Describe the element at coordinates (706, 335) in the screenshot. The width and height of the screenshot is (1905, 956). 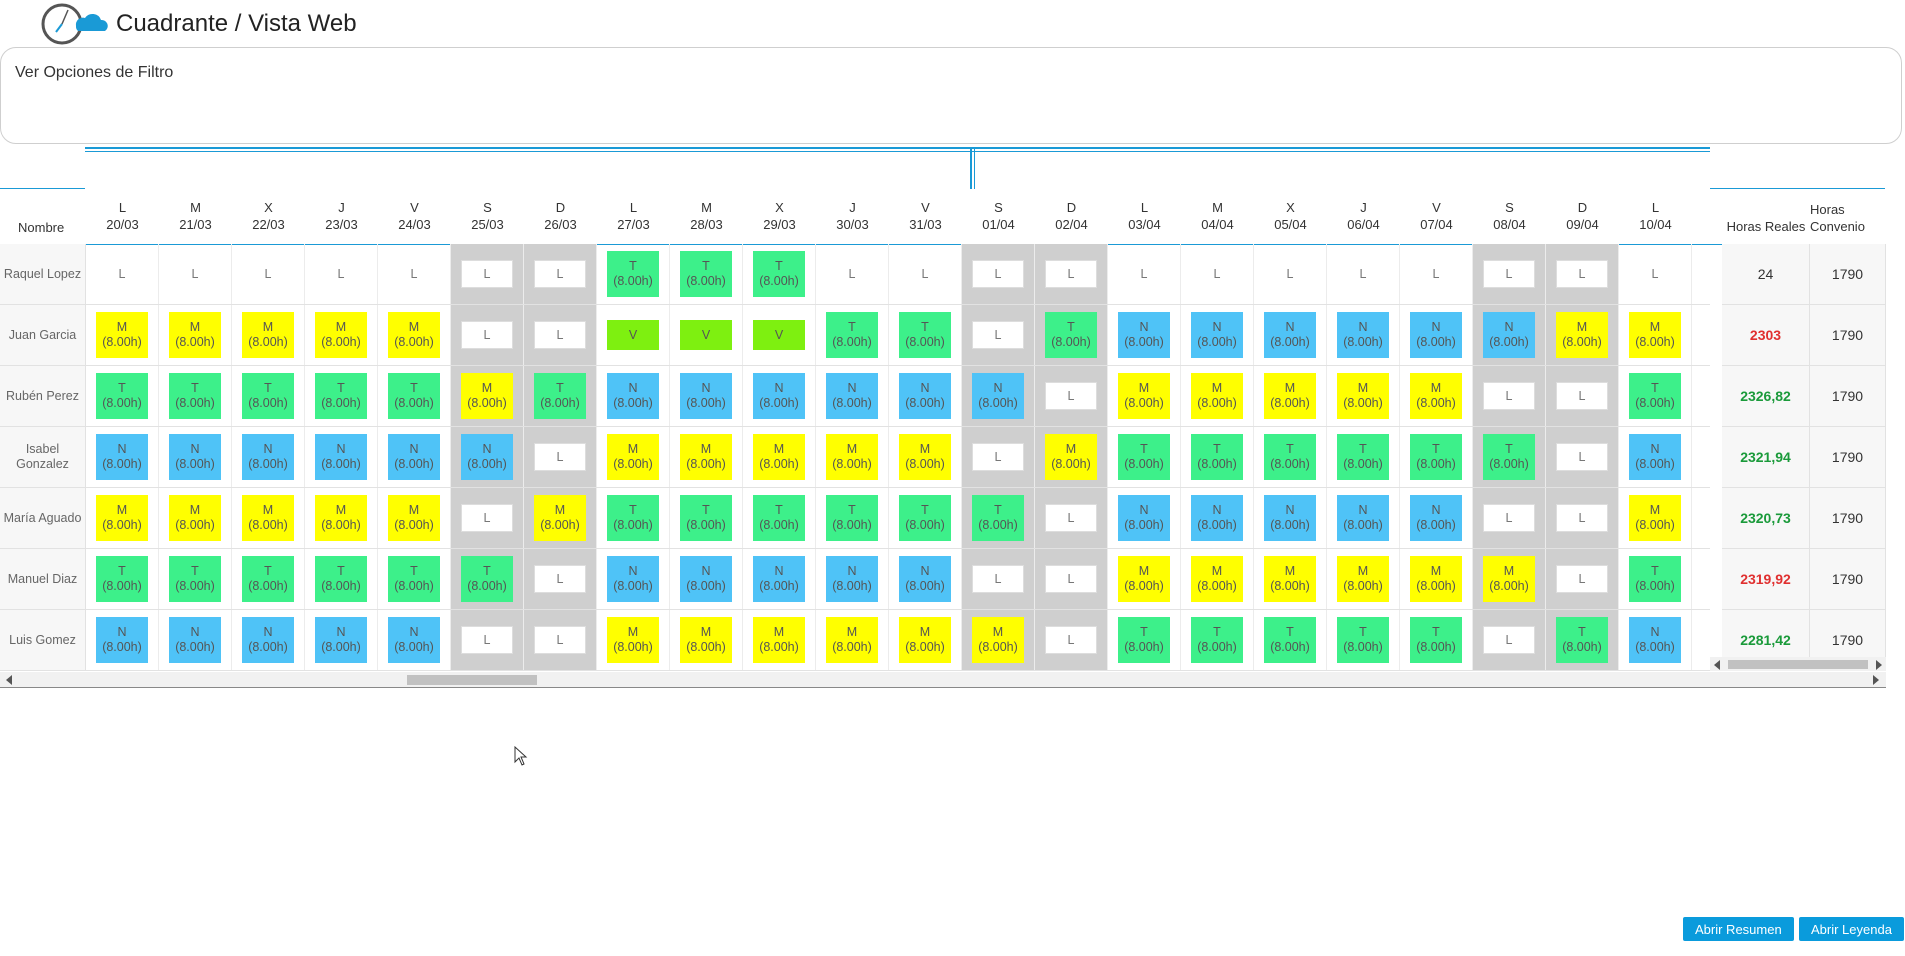
I see `shift-v: V` at that location.